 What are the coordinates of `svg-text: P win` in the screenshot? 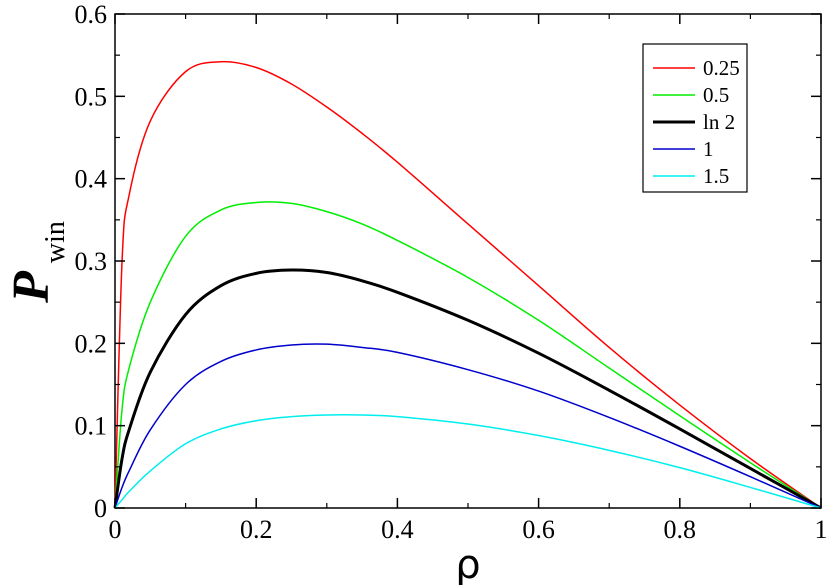 It's located at (37, 262).